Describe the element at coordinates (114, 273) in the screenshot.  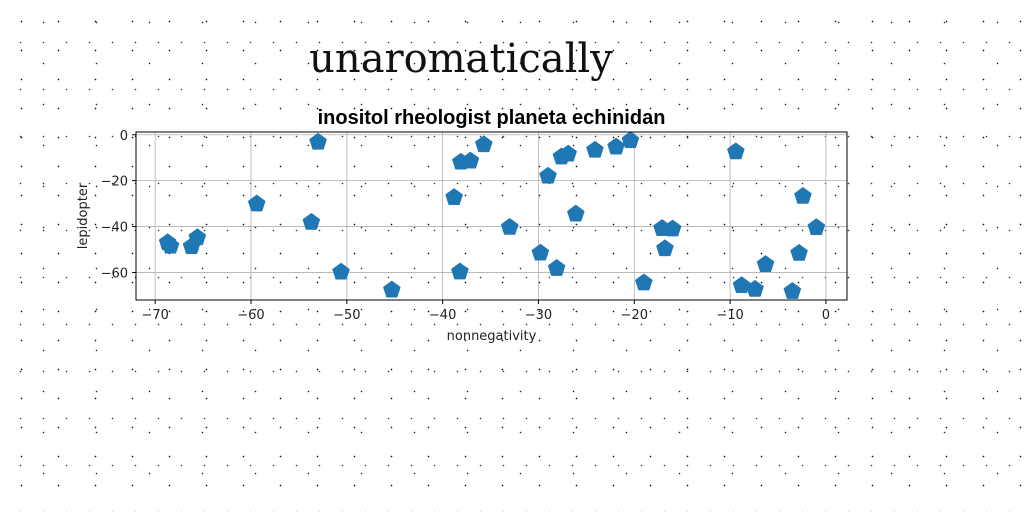
I see `y-tick-label: −60` at that location.